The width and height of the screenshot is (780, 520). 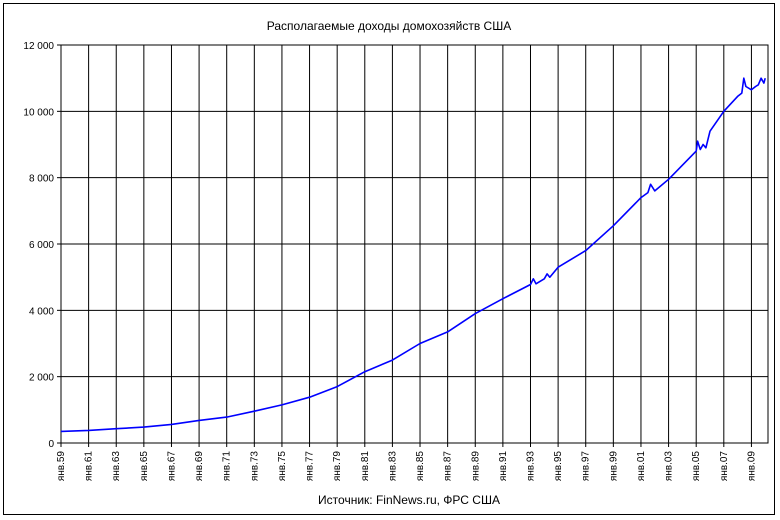 What do you see at coordinates (61, 466) in the screenshot?
I see `x-tick-label: янв.59` at bounding box center [61, 466].